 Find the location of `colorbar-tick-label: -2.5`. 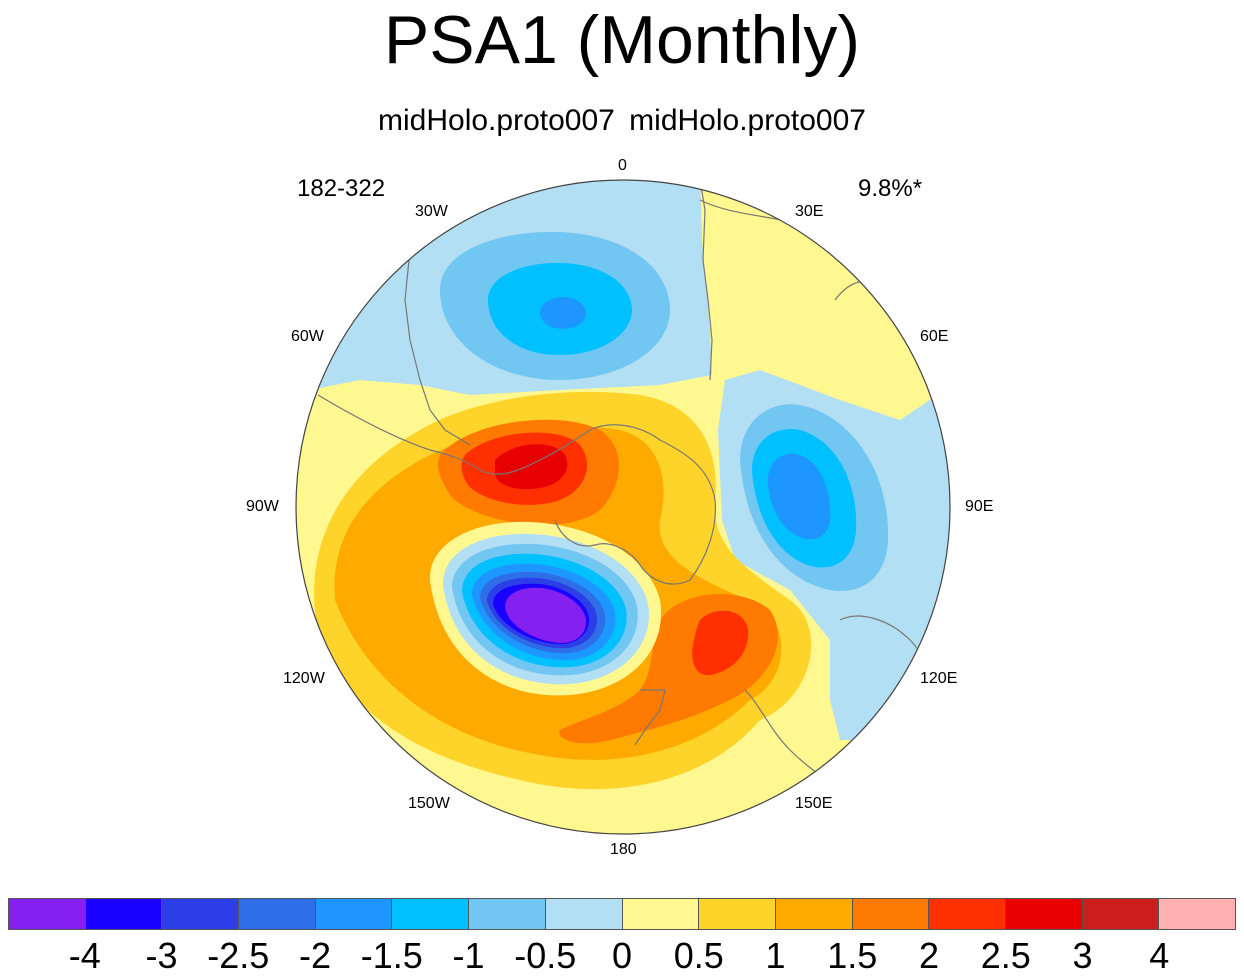

colorbar-tick-label: -2.5 is located at coordinates (238, 955).